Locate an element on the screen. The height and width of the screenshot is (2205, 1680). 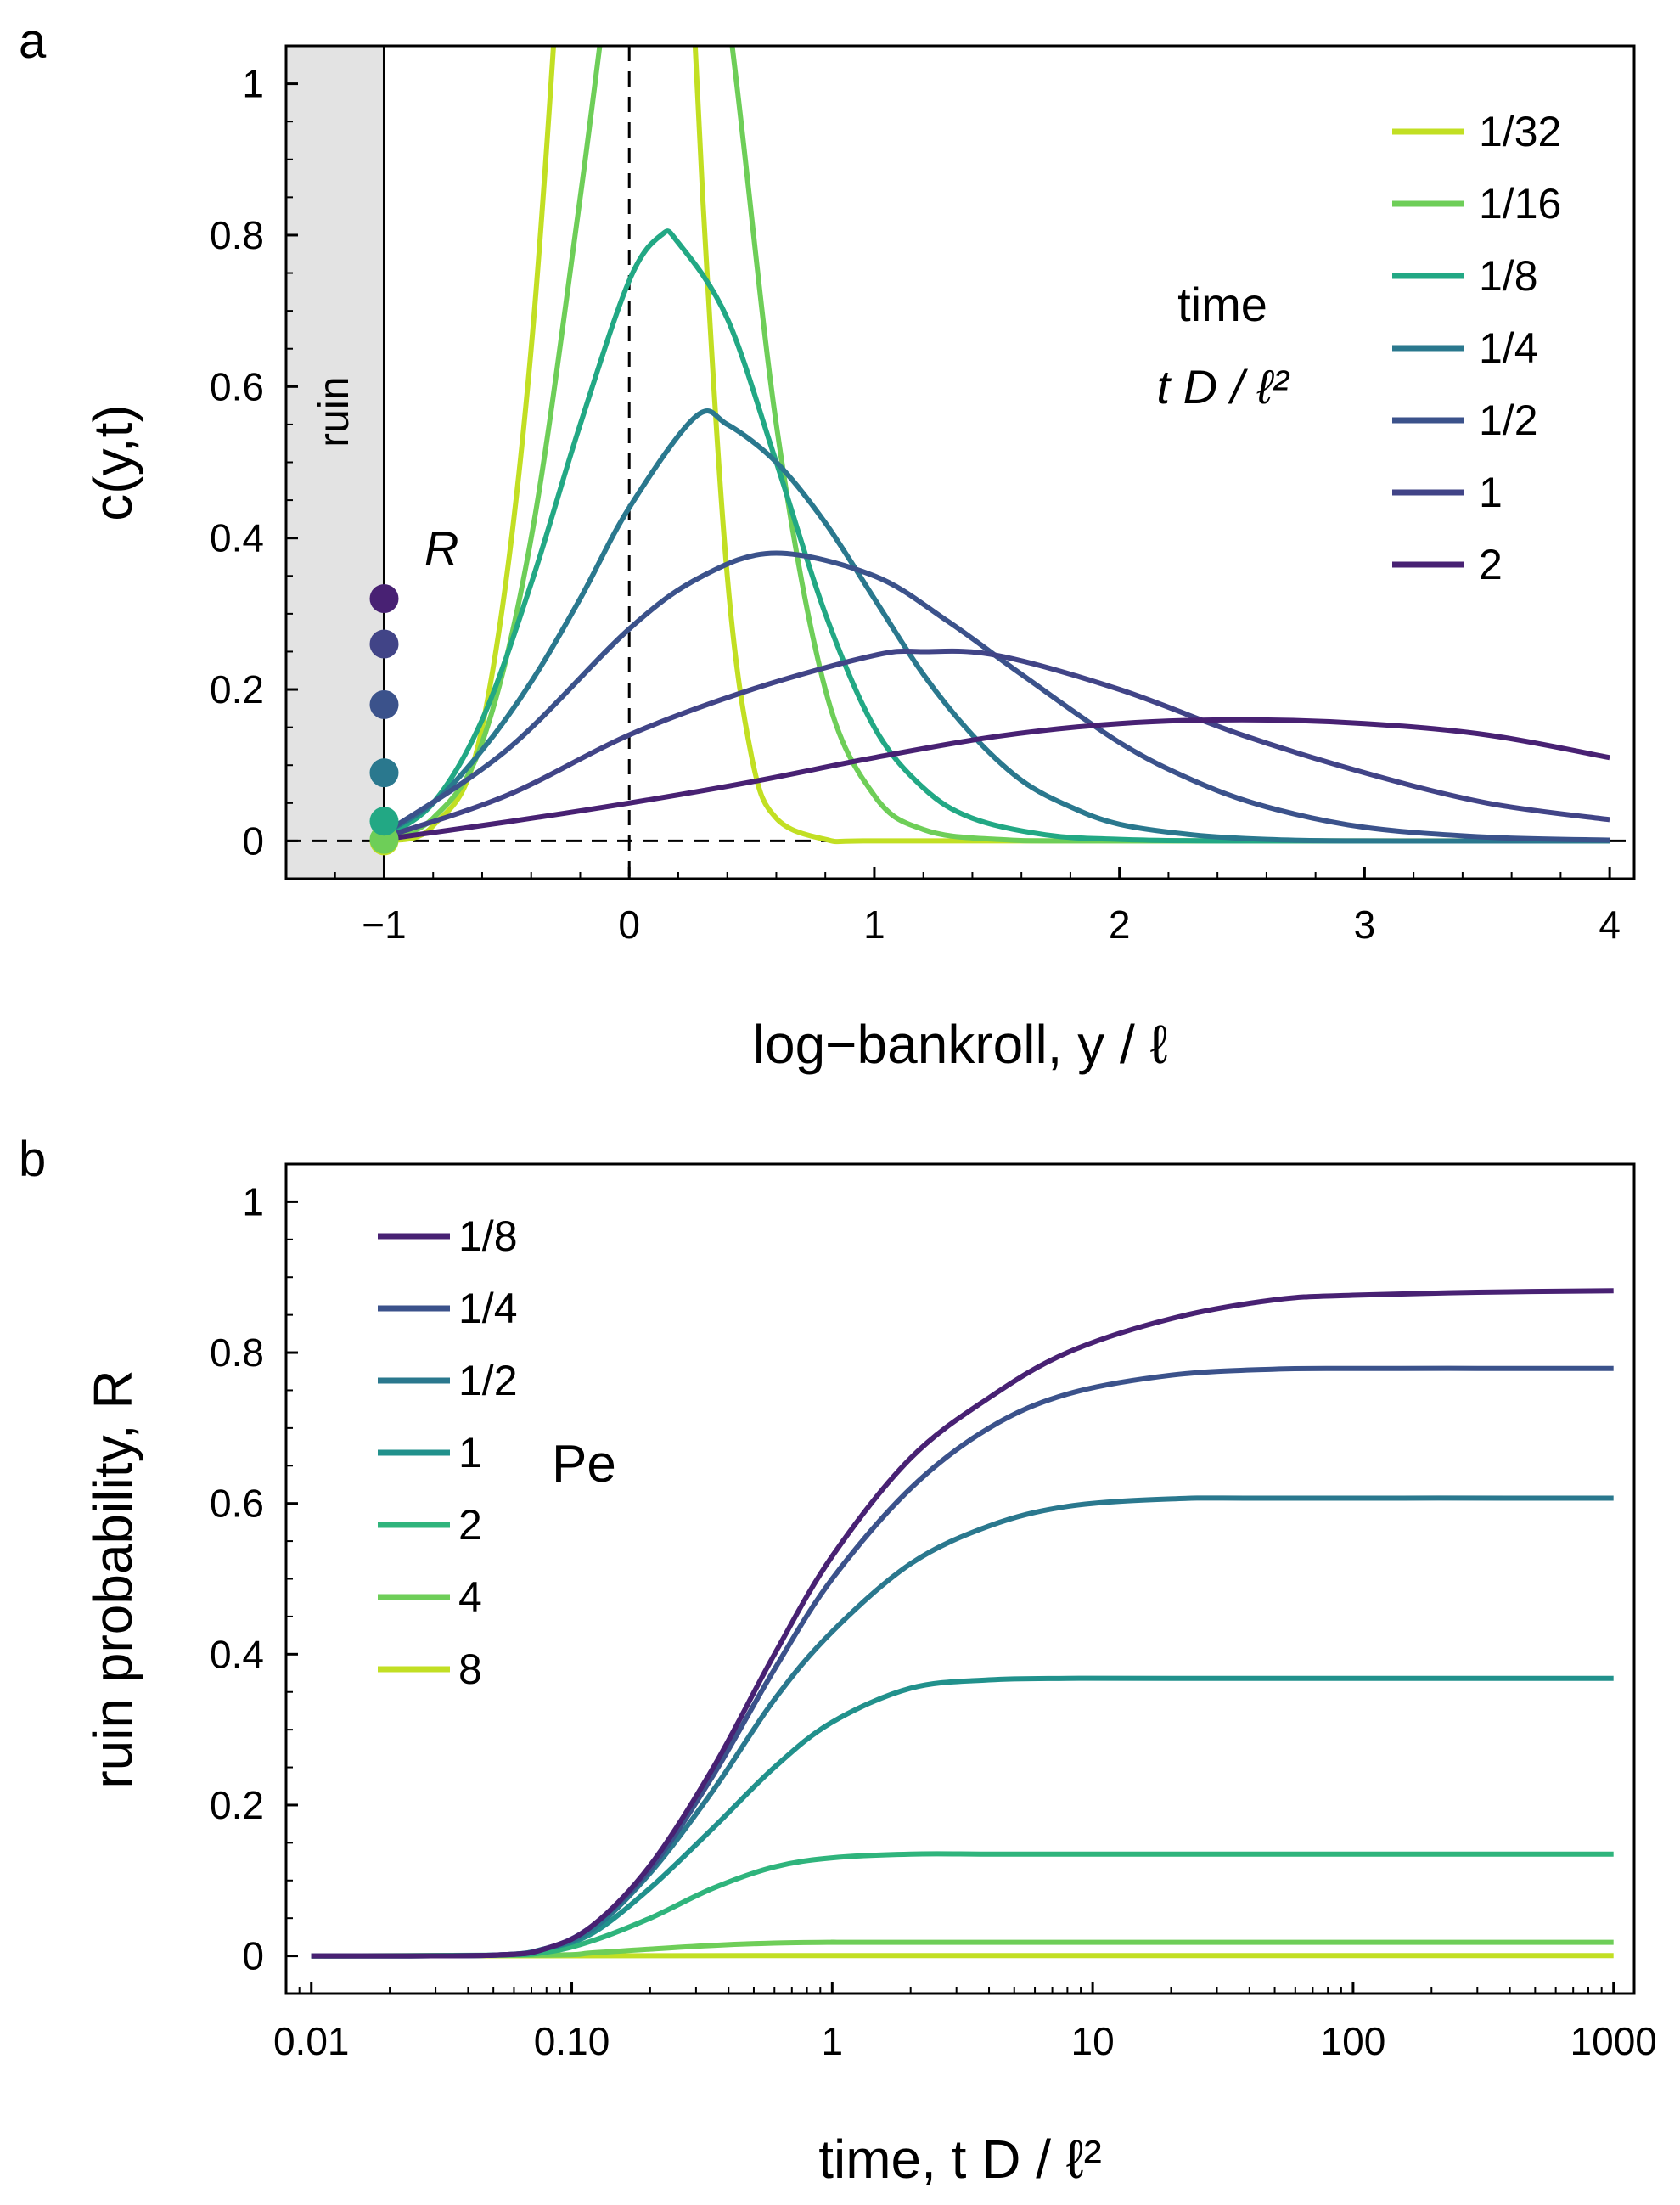
panel-a-y-axis-label: c(y,t) is located at coordinates (113, 462).